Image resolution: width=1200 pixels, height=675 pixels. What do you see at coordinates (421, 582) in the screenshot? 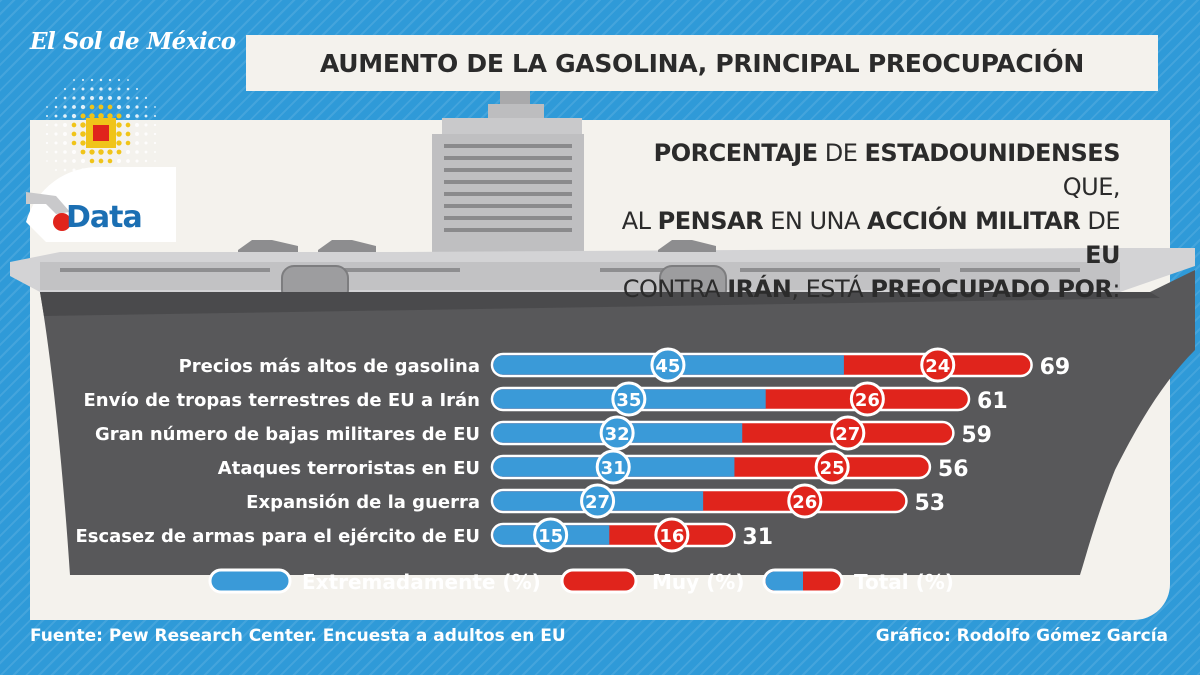
I see `legend-label-extreme: Extremadamente (%)` at bounding box center [421, 582].